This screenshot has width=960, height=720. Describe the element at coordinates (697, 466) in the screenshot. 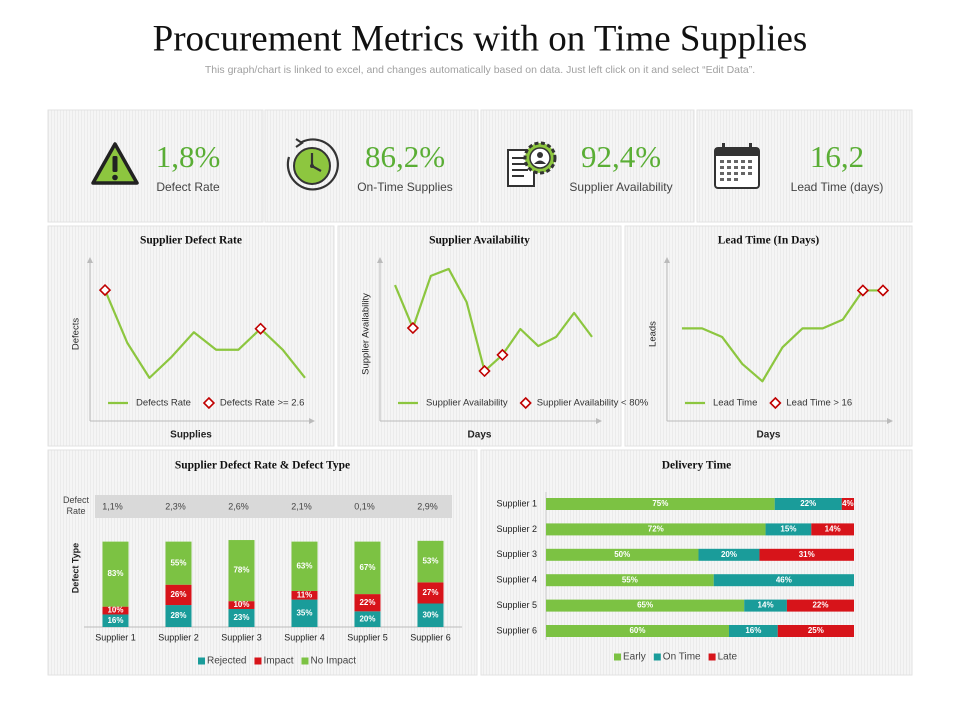

I see `chart-title: Delivery Time` at that location.